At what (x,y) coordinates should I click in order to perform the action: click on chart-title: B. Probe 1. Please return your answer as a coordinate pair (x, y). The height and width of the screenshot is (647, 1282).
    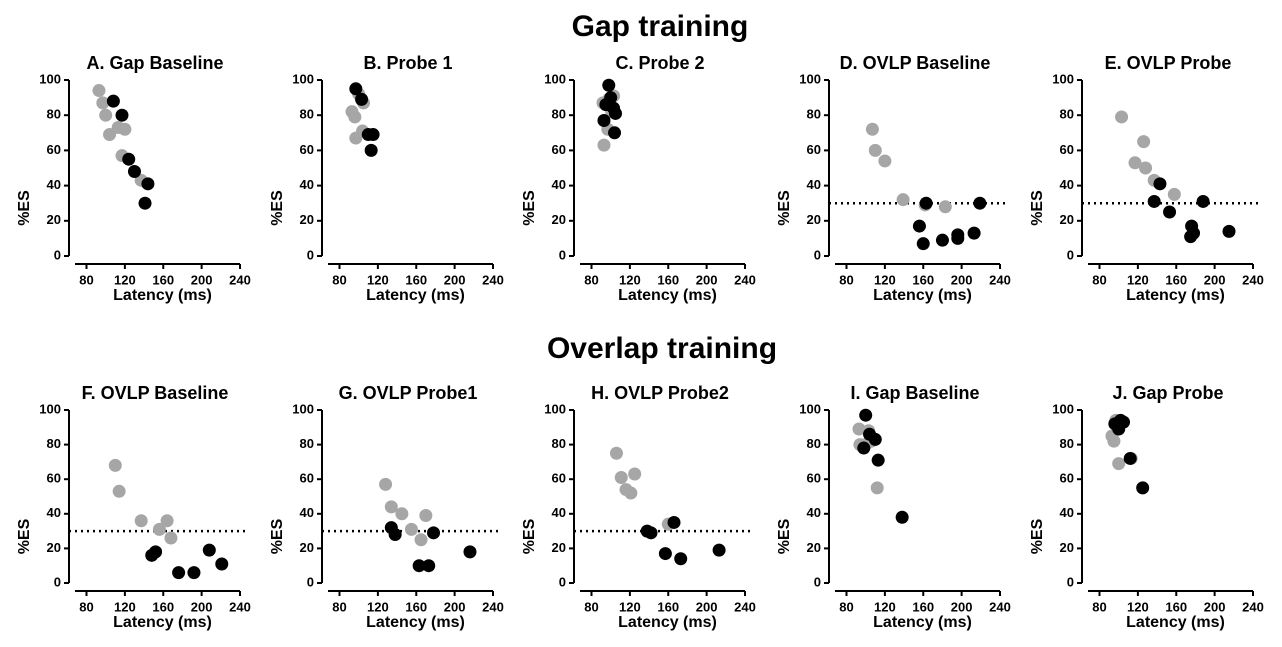
    Looking at the image, I should click on (407, 63).